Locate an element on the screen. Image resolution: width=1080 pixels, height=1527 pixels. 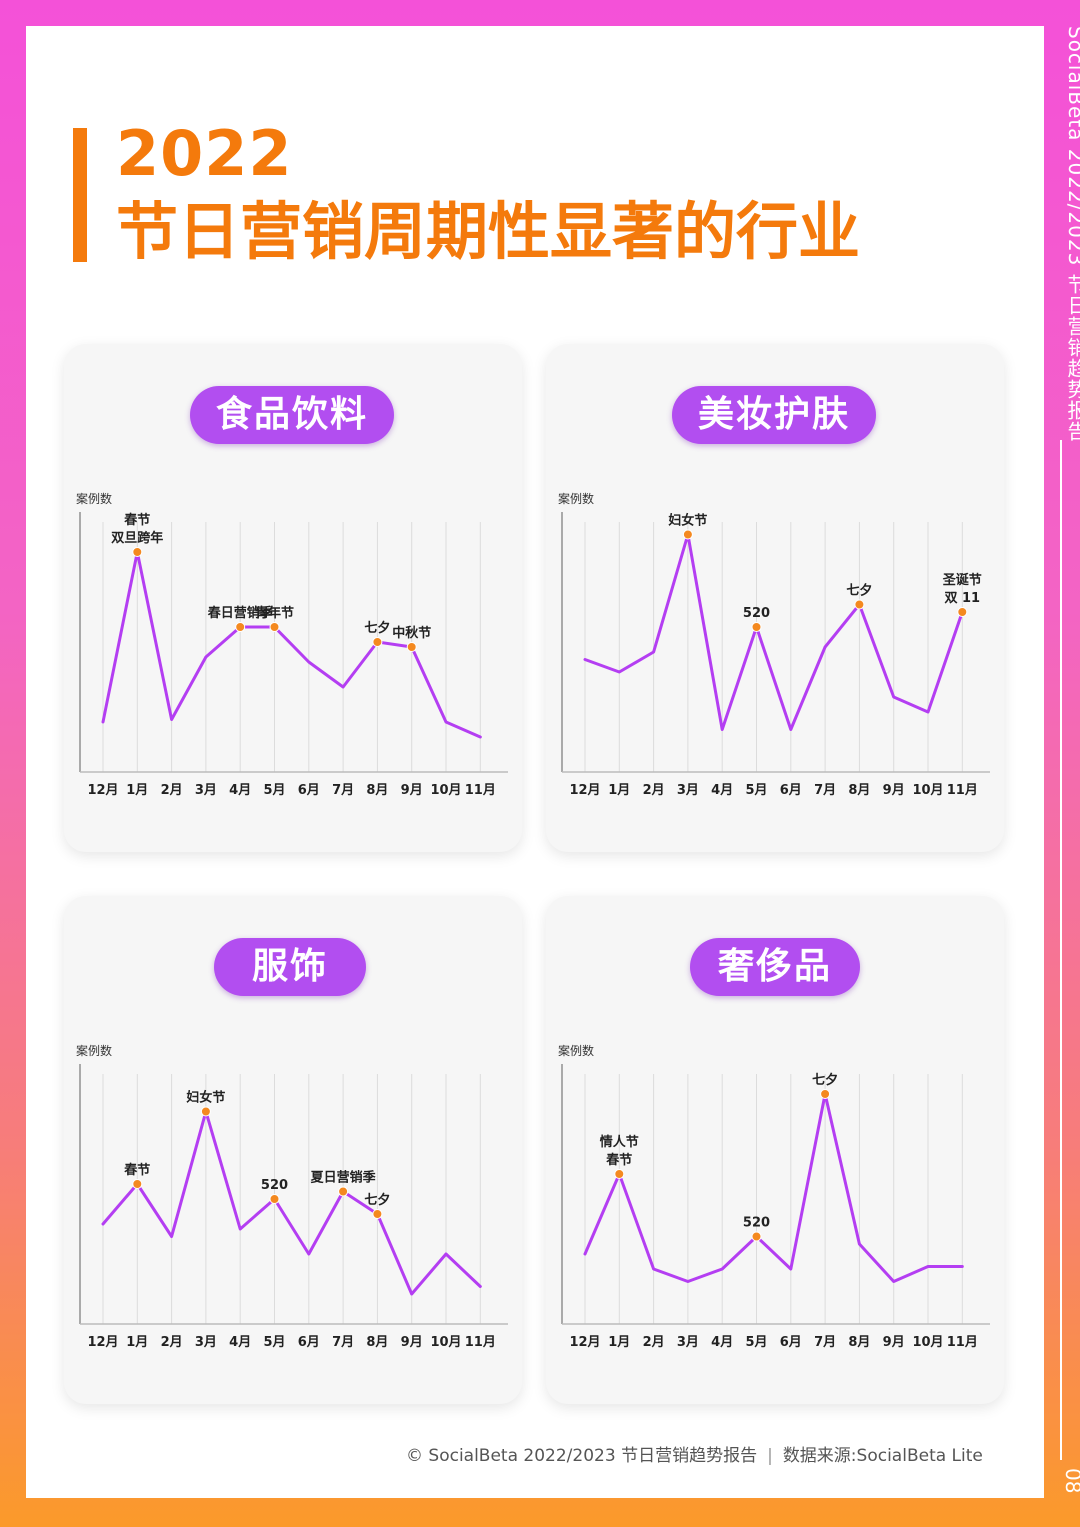
data-label: 青年节 is located at coordinates (274, 613).